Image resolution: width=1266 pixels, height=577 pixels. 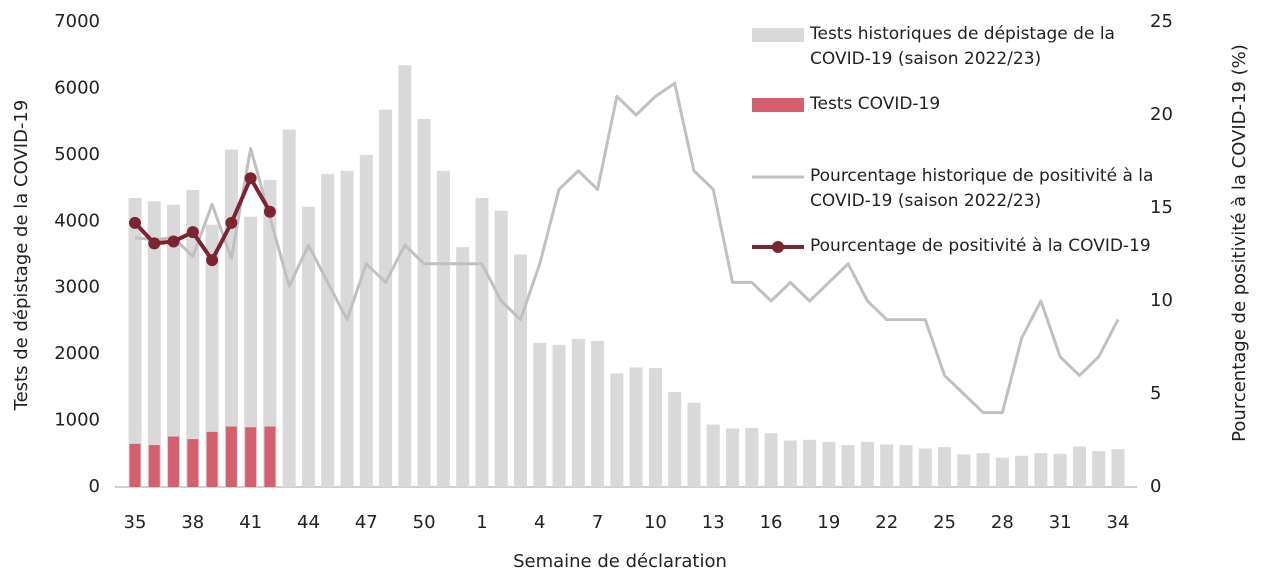 I want to click on y-tick-label: 1000, so click(x=77, y=420).